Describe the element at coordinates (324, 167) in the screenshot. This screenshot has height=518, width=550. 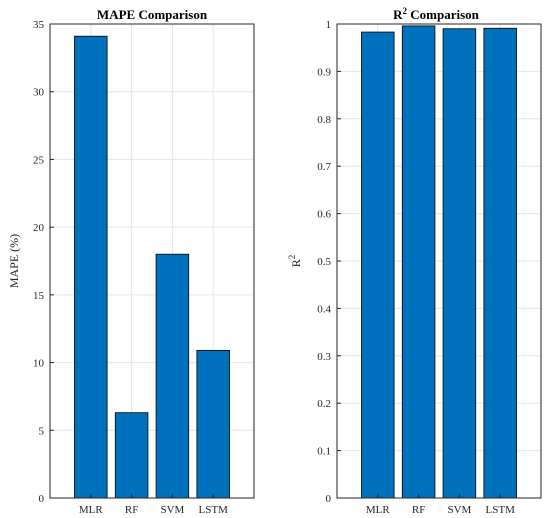
I see `r2-y-tick-label: 0.7` at that location.